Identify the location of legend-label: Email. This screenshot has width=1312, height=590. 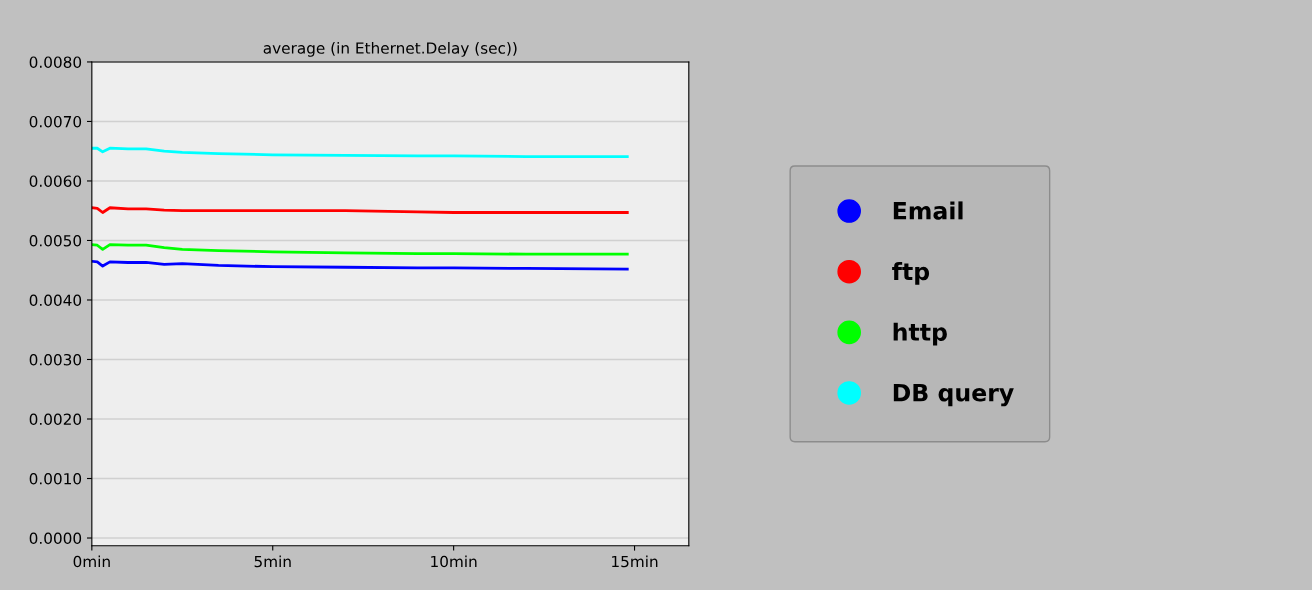
(928, 210).